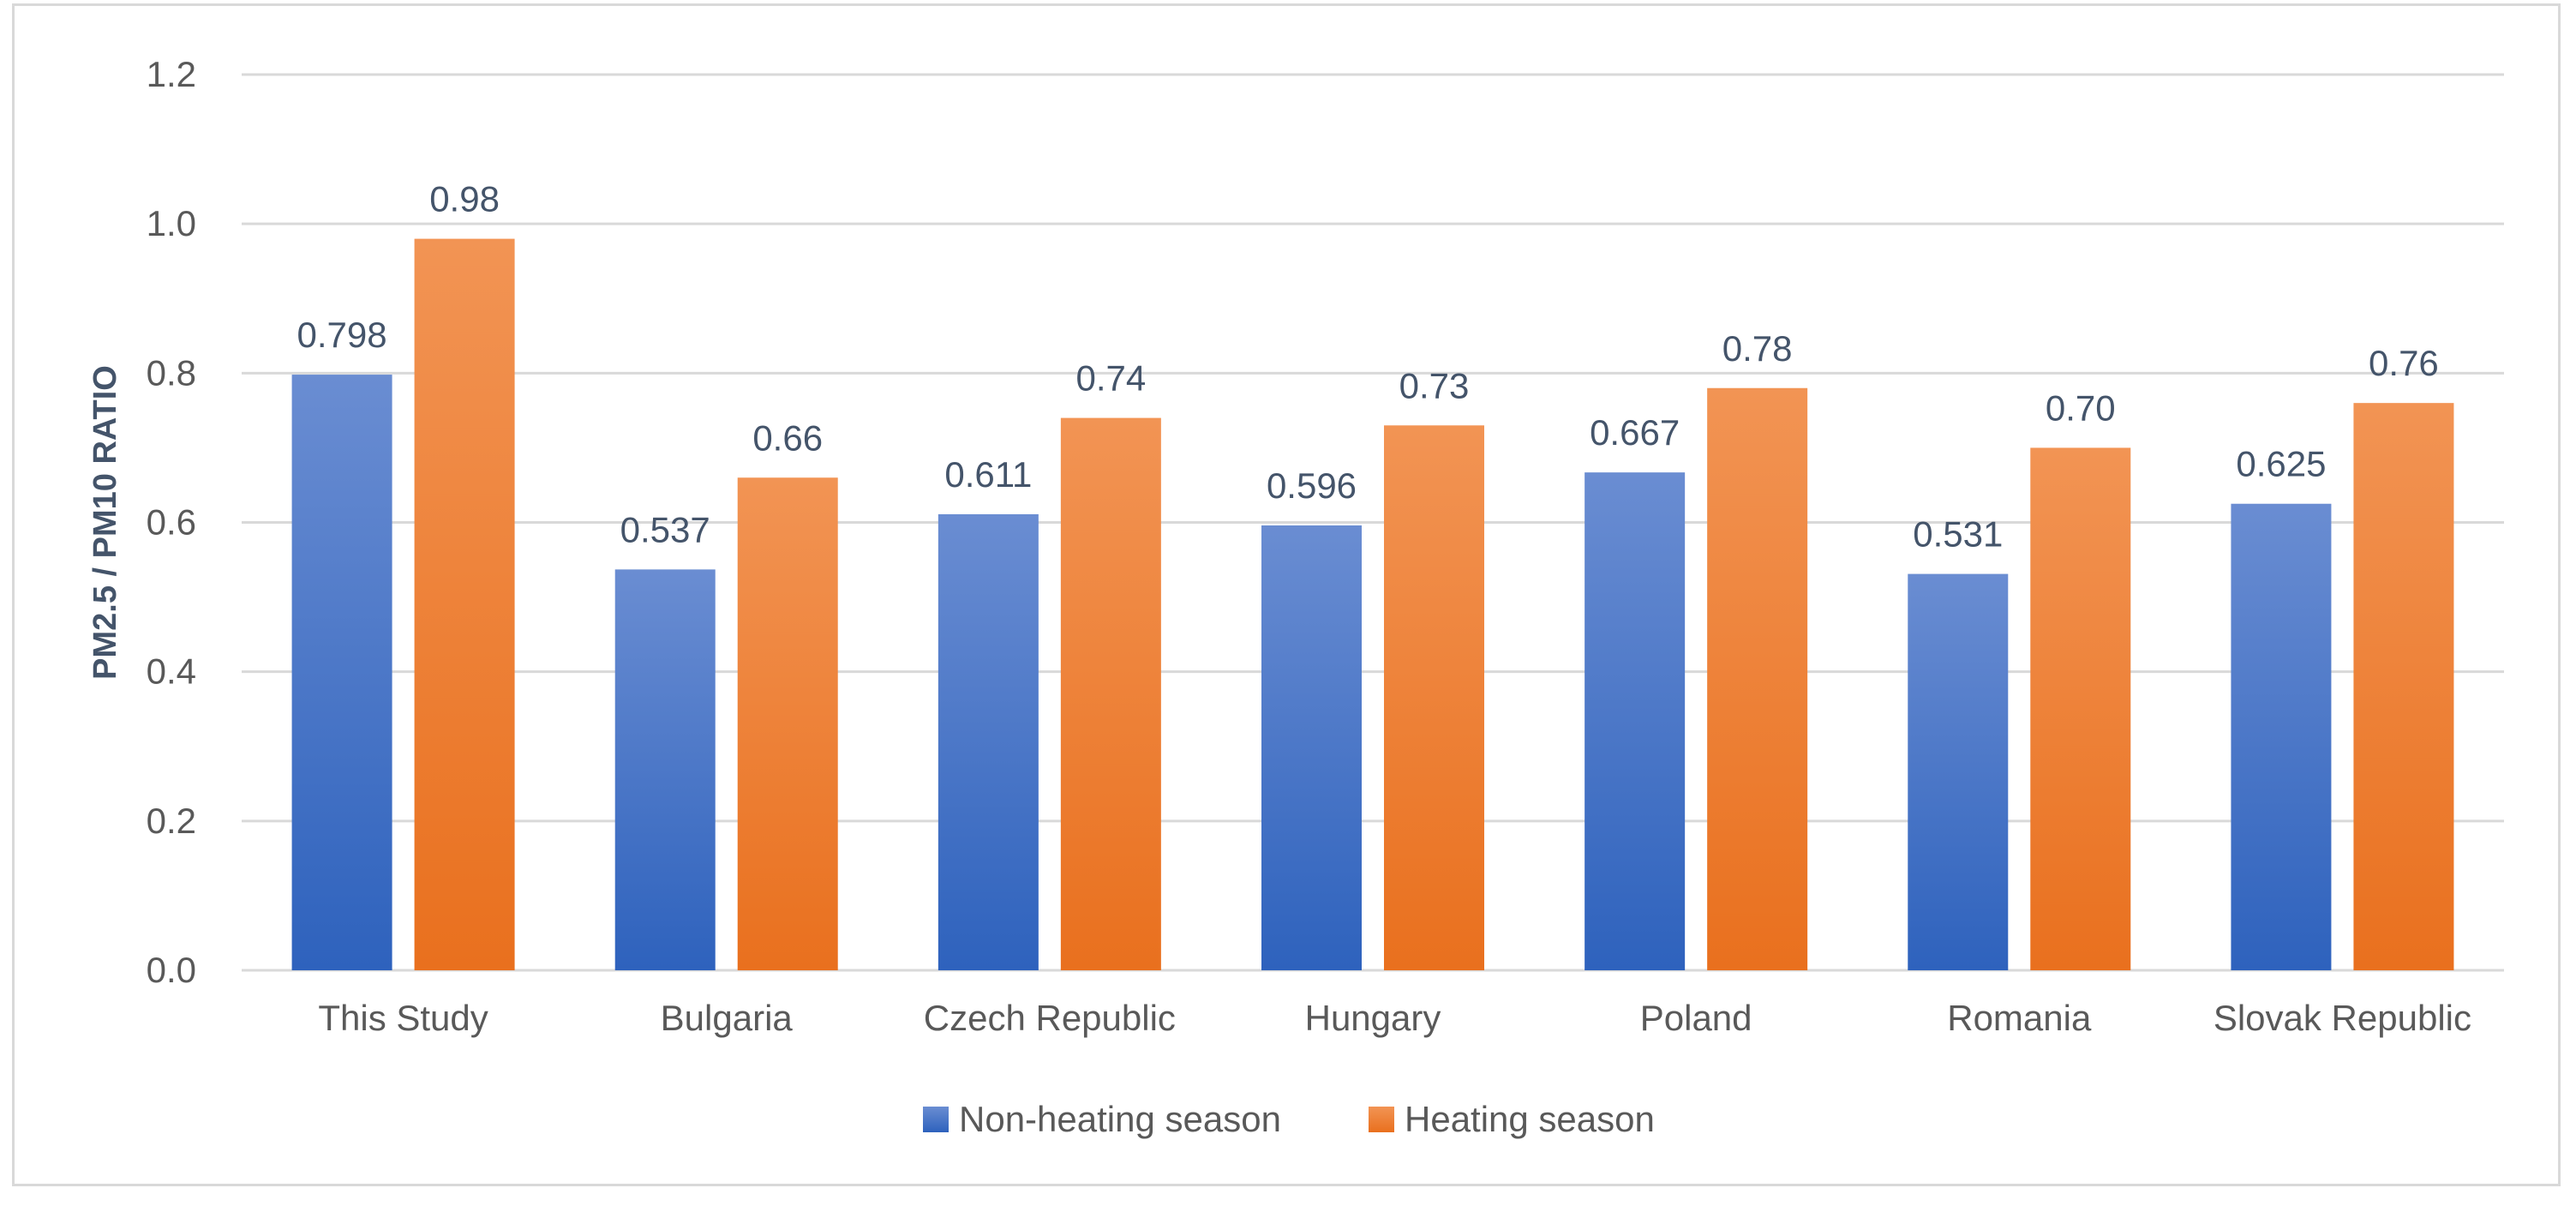 The image size is (2576, 1206). I want to click on y-tick-label: 0.0, so click(171, 970).